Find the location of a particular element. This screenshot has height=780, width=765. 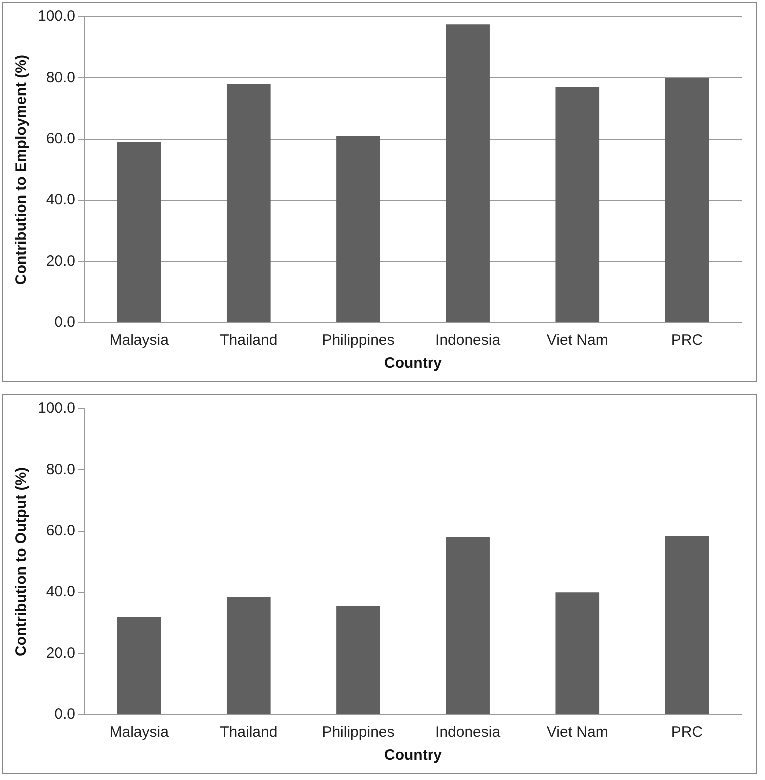

y-axis-title: Contribution to Employment (%) is located at coordinates (21, 170).